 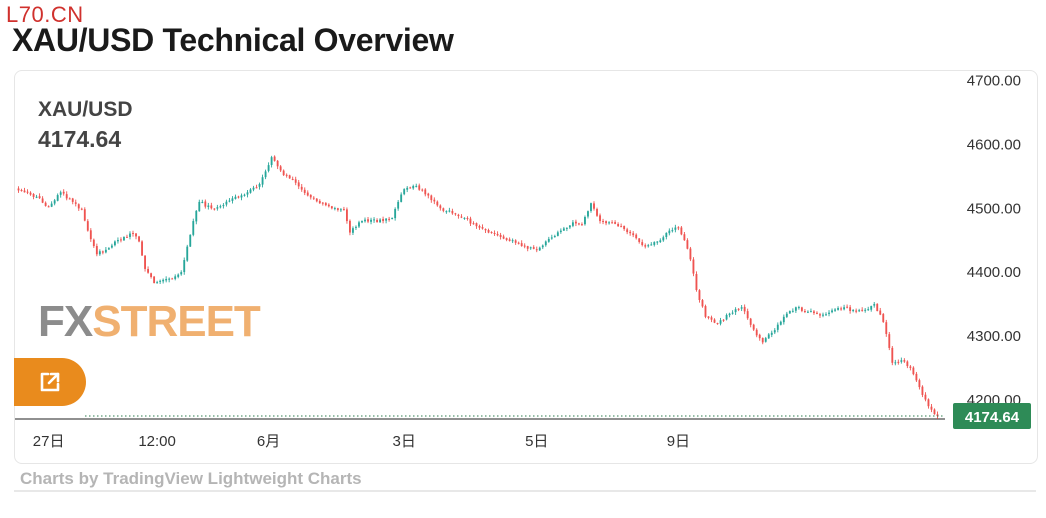 What do you see at coordinates (191, 478) in the screenshot?
I see `chart-attribution: Charts by TradingView Lightweight Charts` at bounding box center [191, 478].